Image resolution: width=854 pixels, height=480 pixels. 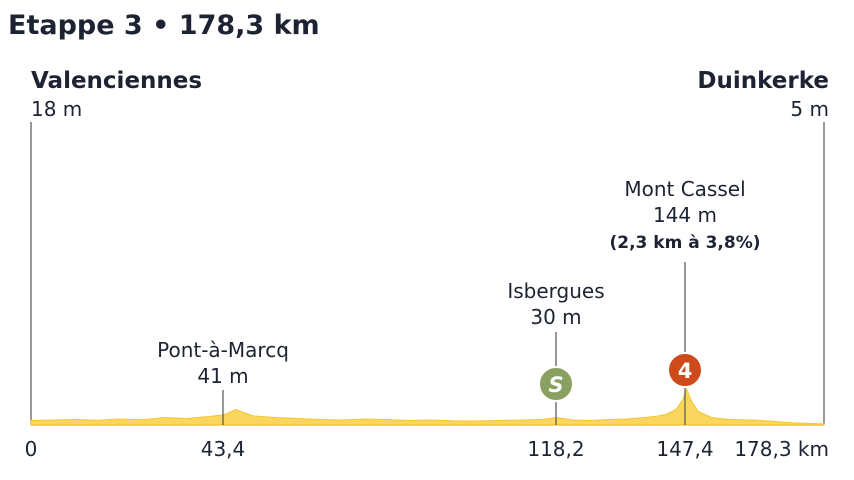 What do you see at coordinates (223, 449) in the screenshot?
I see `x-tick-label-pont-a-marcq: 43,4` at bounding box center [223, 449].